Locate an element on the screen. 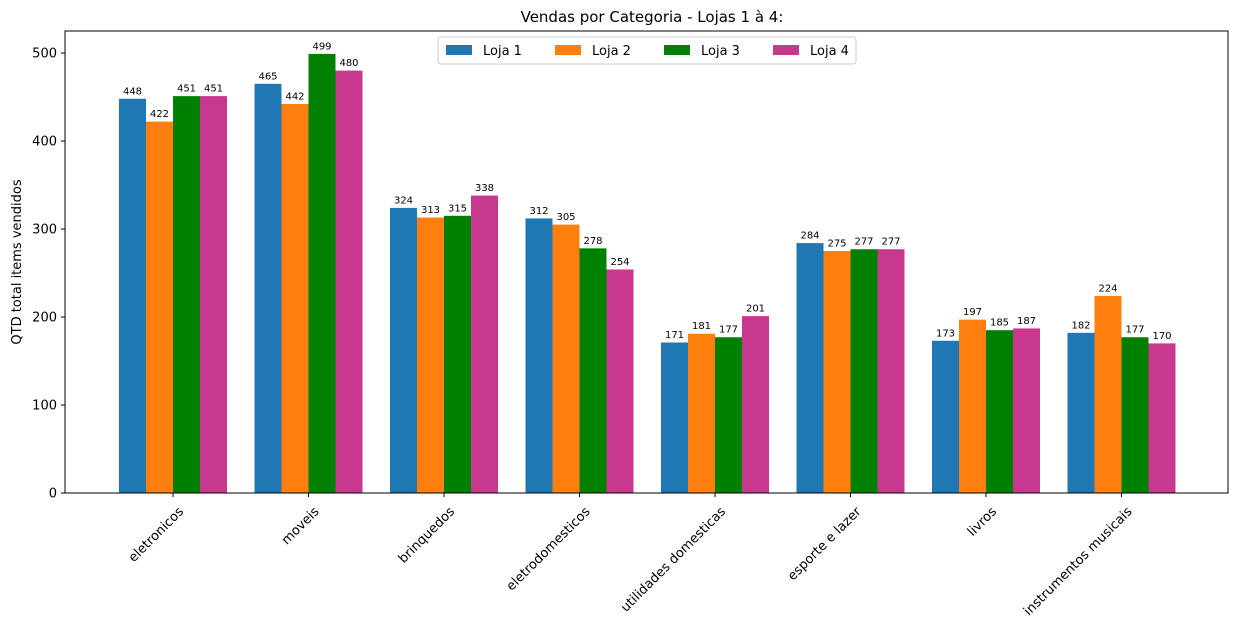 Image resolution: width=1238 pixels, height=637 pixels. data-label: 181 is located at coordinates (701, 326).